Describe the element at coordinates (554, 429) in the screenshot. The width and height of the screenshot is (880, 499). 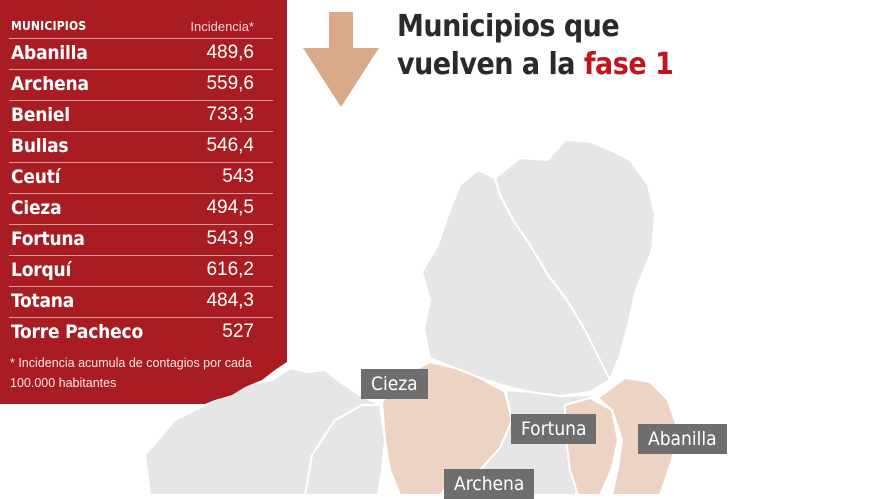
I see `map-label-fortuna: Fortuna` at that location.